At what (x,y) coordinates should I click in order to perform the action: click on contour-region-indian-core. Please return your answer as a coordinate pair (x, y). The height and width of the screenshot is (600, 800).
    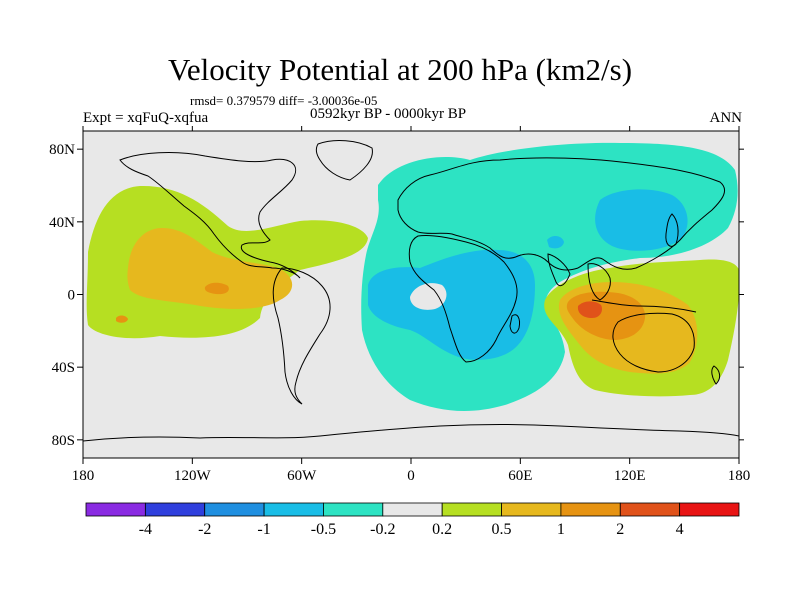
    Looking at the image, I should click on (555, 242).